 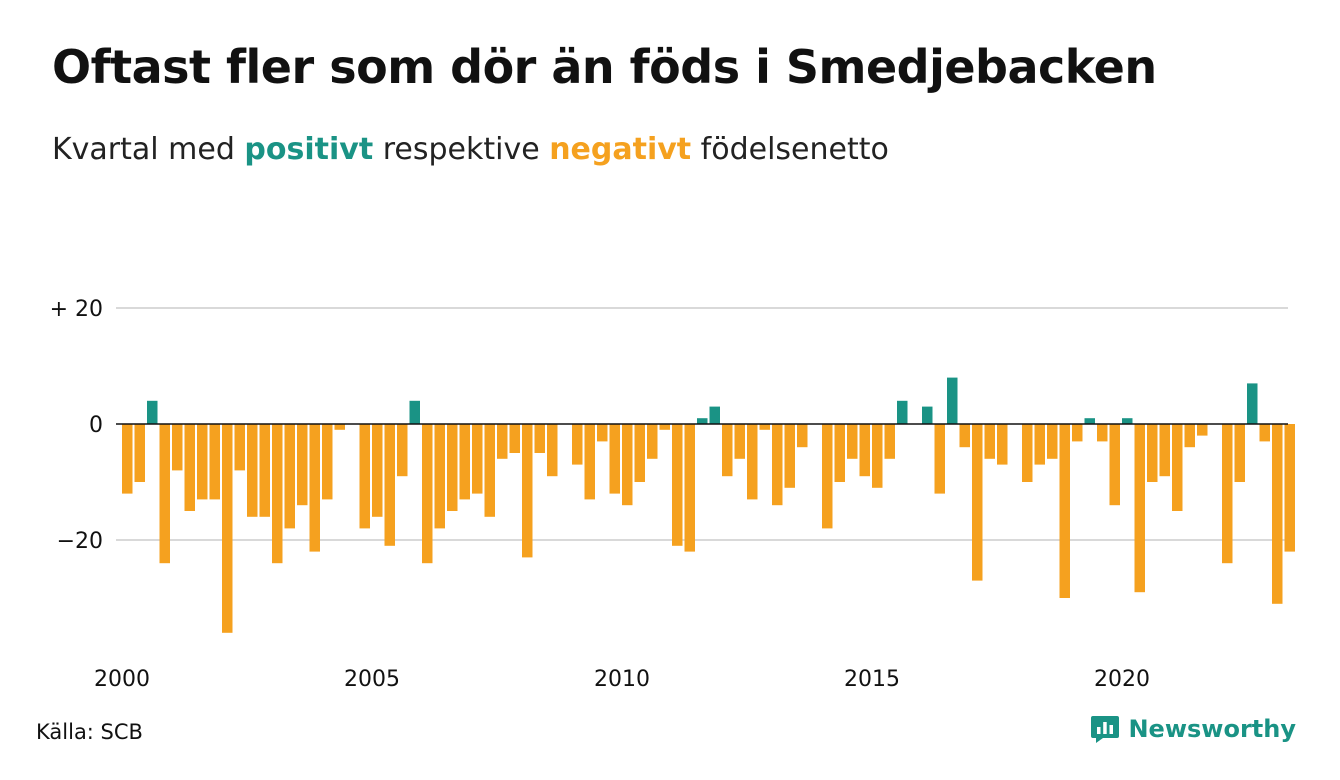 What do you see at coordinates (1122, 679) in the screenshot?
I see `x-tick-label: 2020` at bounding box center [1122, 679].